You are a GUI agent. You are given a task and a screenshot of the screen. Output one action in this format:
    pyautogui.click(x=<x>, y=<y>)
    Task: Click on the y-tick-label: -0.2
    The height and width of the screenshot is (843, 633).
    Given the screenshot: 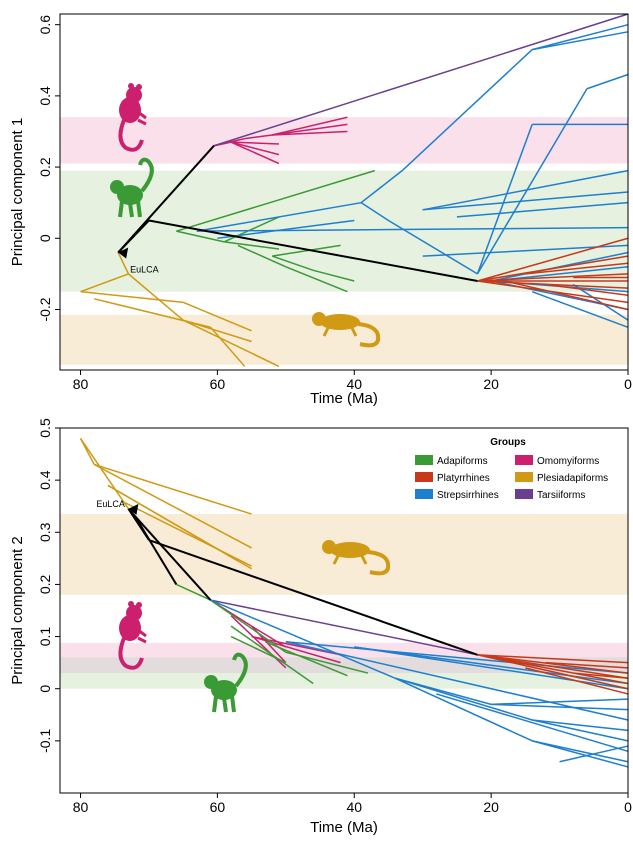 What is the action you would take?
    pyautogui.click(x=45, y=309)
    